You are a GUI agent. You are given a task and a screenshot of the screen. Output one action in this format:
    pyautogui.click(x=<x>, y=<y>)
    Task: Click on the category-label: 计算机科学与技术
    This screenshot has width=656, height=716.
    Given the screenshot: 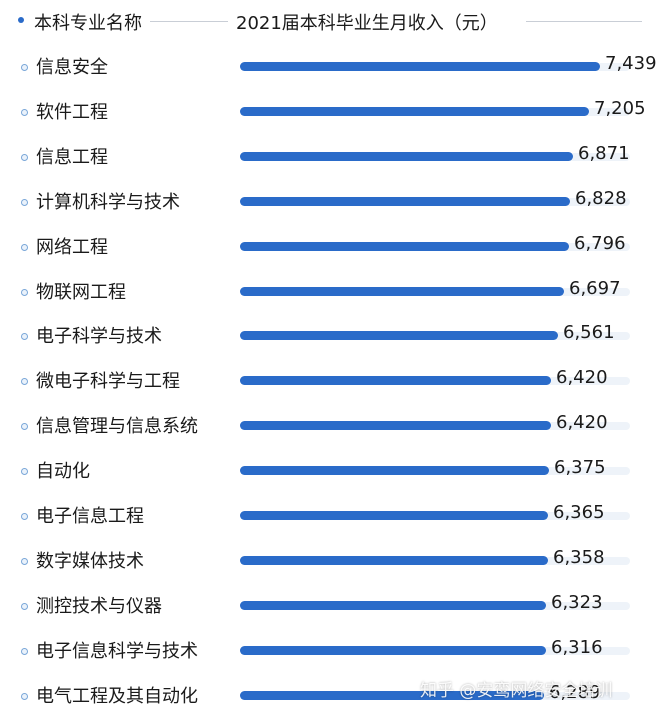 What is the action you would take?
    pyautogui.click(x=108, y=202)
    